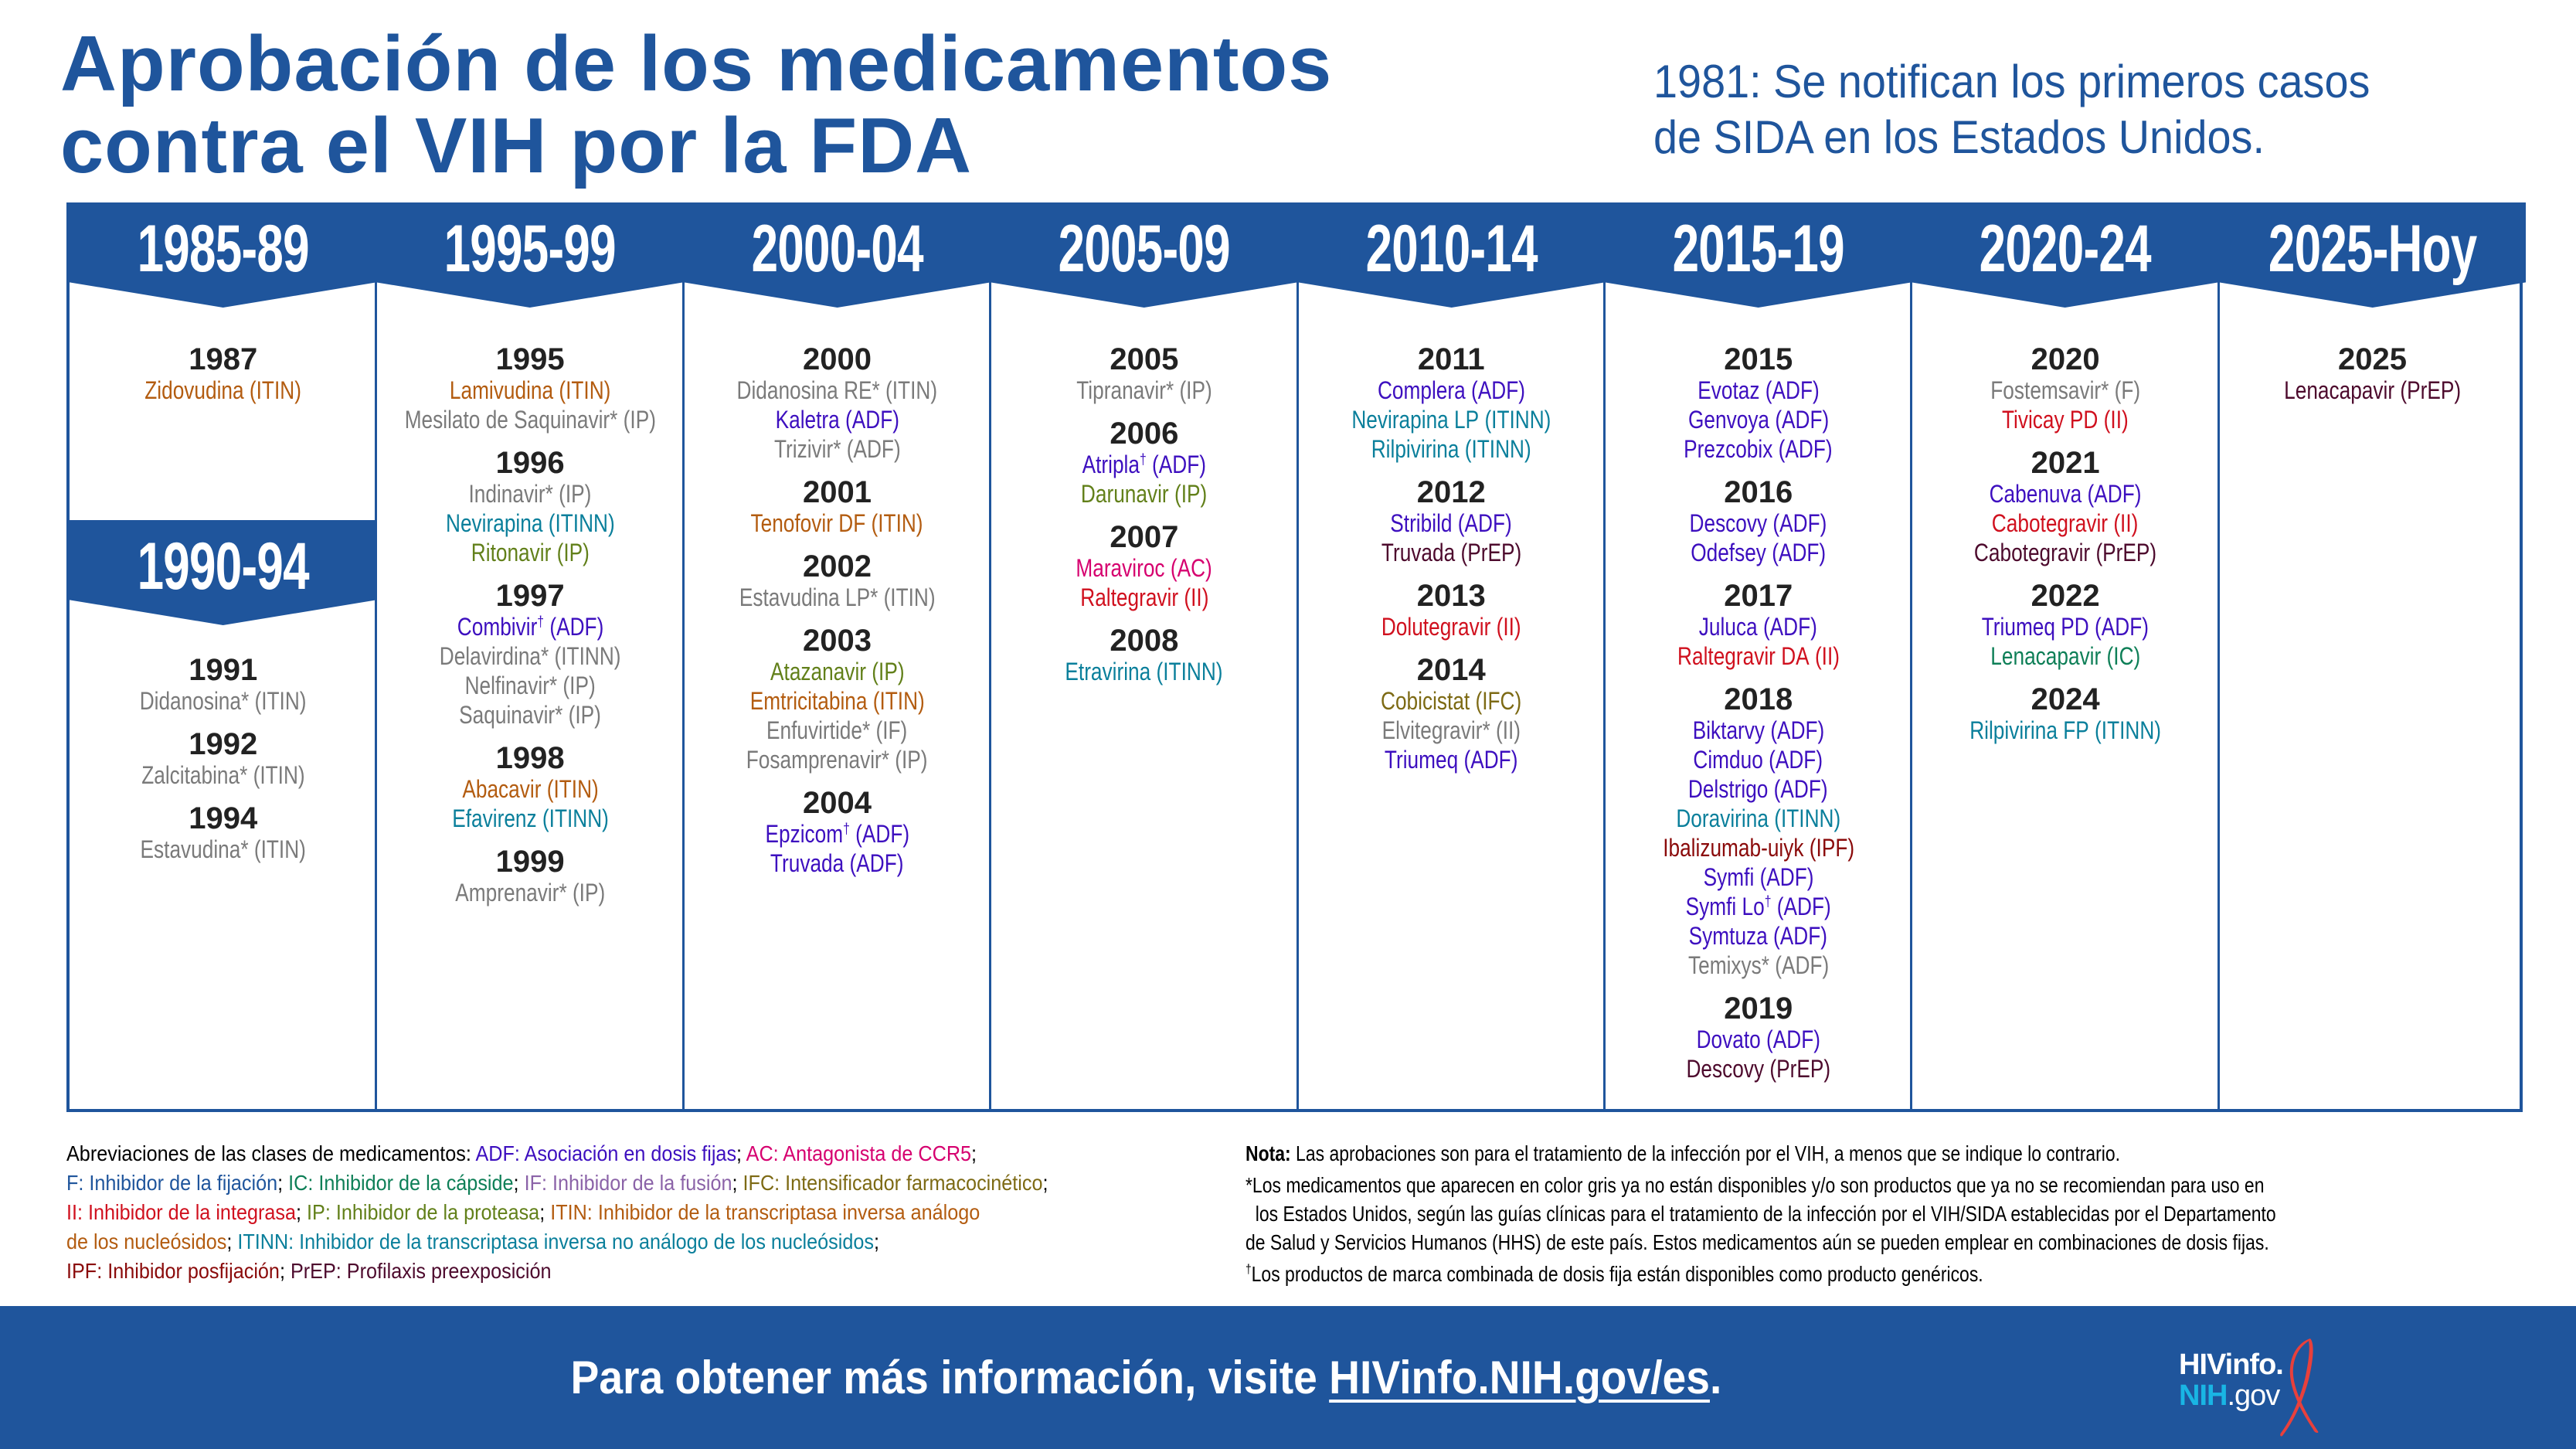  I want to click on drug-entry: Trizivir* (ADF), so click(837, 449).